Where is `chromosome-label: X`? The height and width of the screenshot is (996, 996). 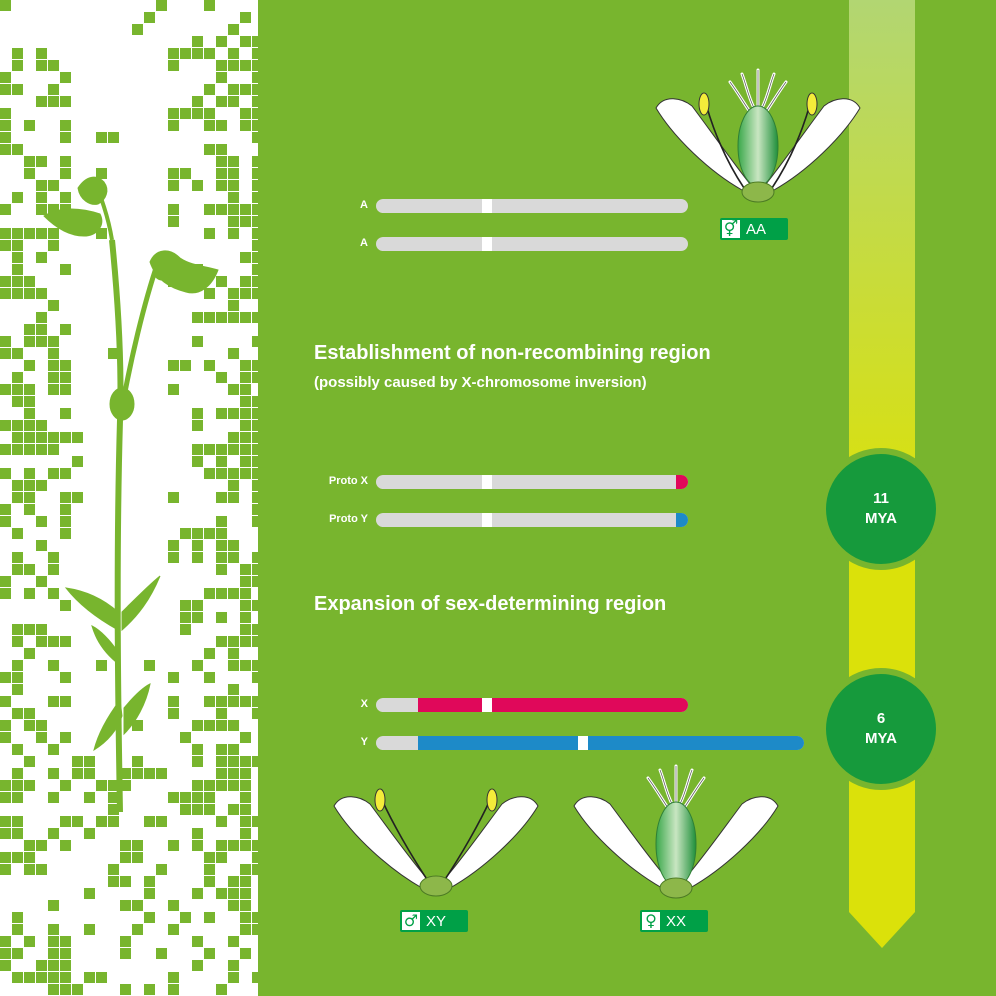 chromosome-label: X is located at coordinates (364, 704).